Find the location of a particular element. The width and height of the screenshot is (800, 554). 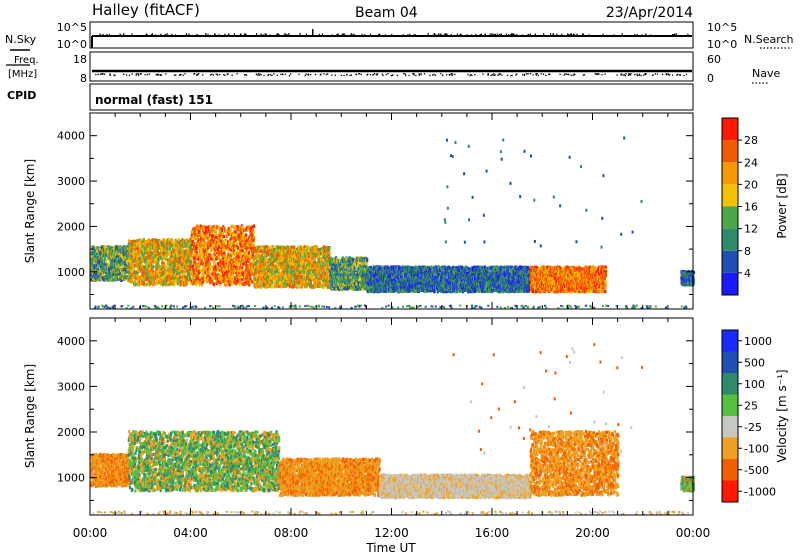

nsearch-label: N.Search is located at coordinates (769, 39).